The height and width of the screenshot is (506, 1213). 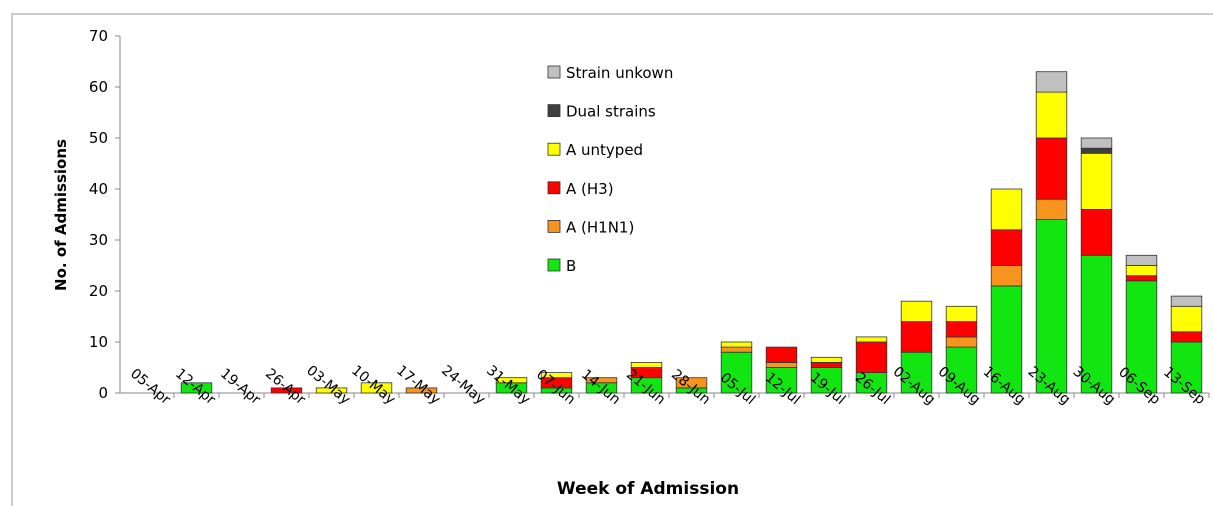 I want to click on y-axis-title: No. of Admissions, so click(x=61, y=215).